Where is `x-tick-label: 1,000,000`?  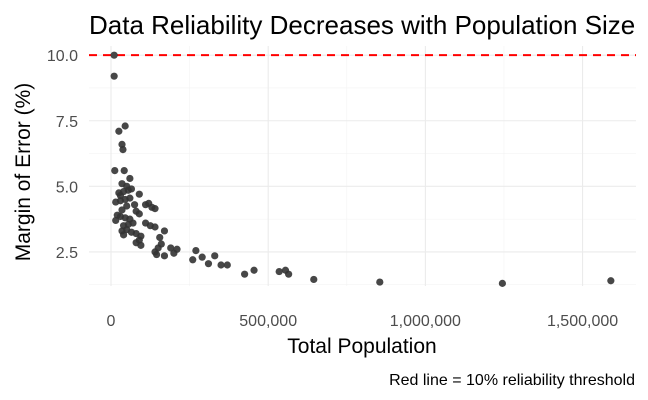
x-tick-label: 1,000,000 is located at coordinates (425, 321).